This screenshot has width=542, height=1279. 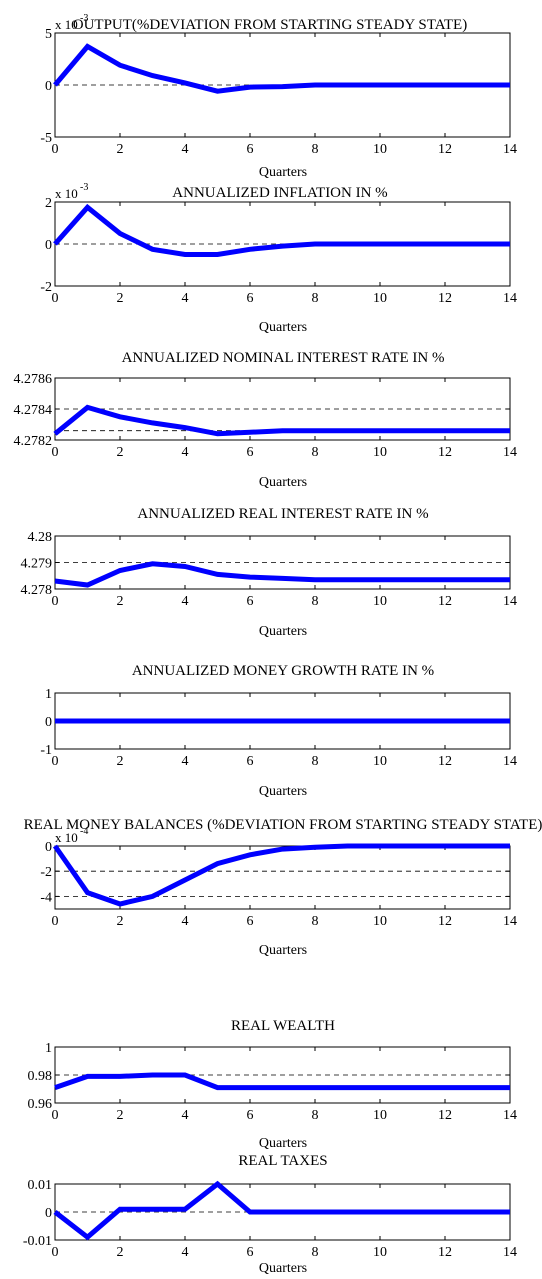 I want to click on y-tick-label: 4.2782, so click(x=33, y=441).